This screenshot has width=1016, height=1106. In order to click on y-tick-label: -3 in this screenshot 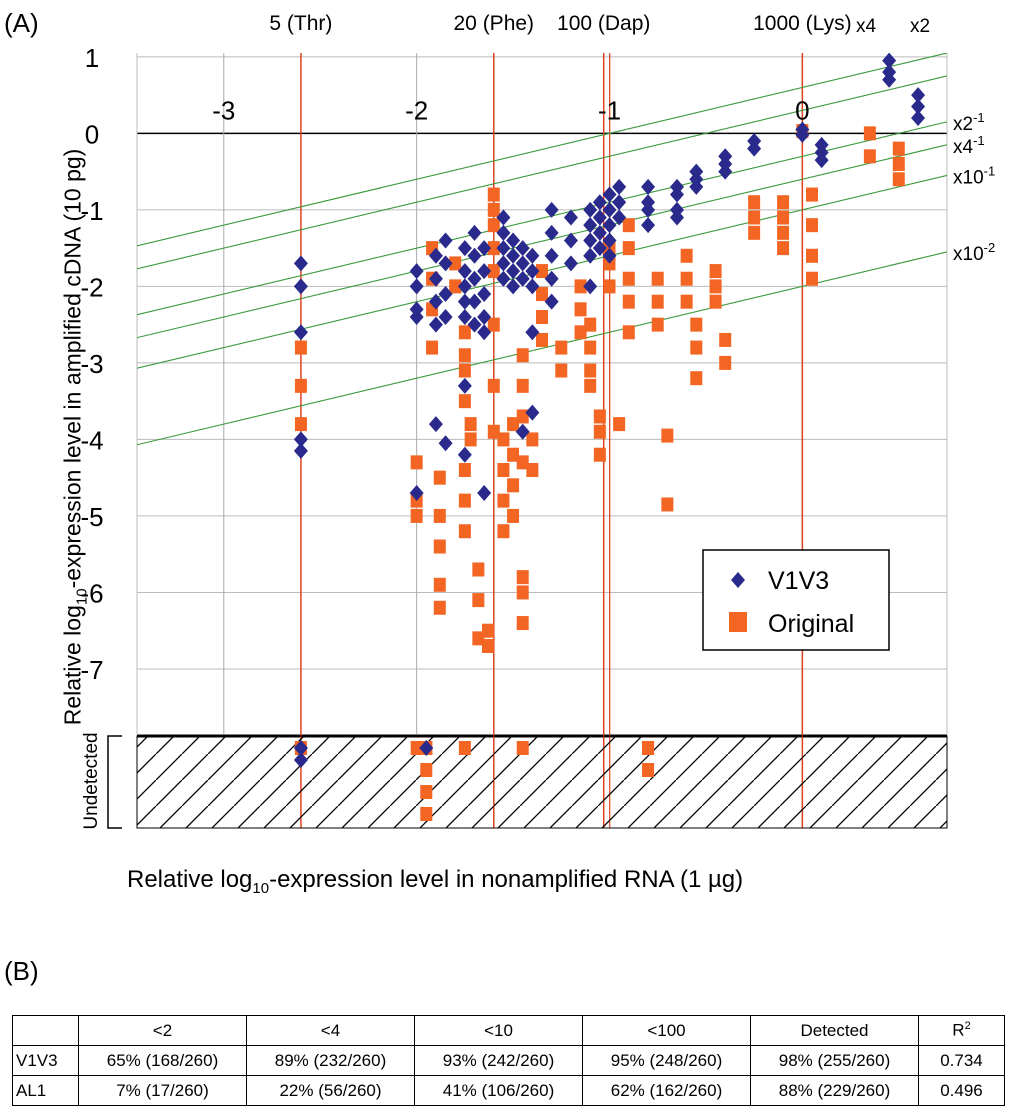, I will do `click(91, 364)`.